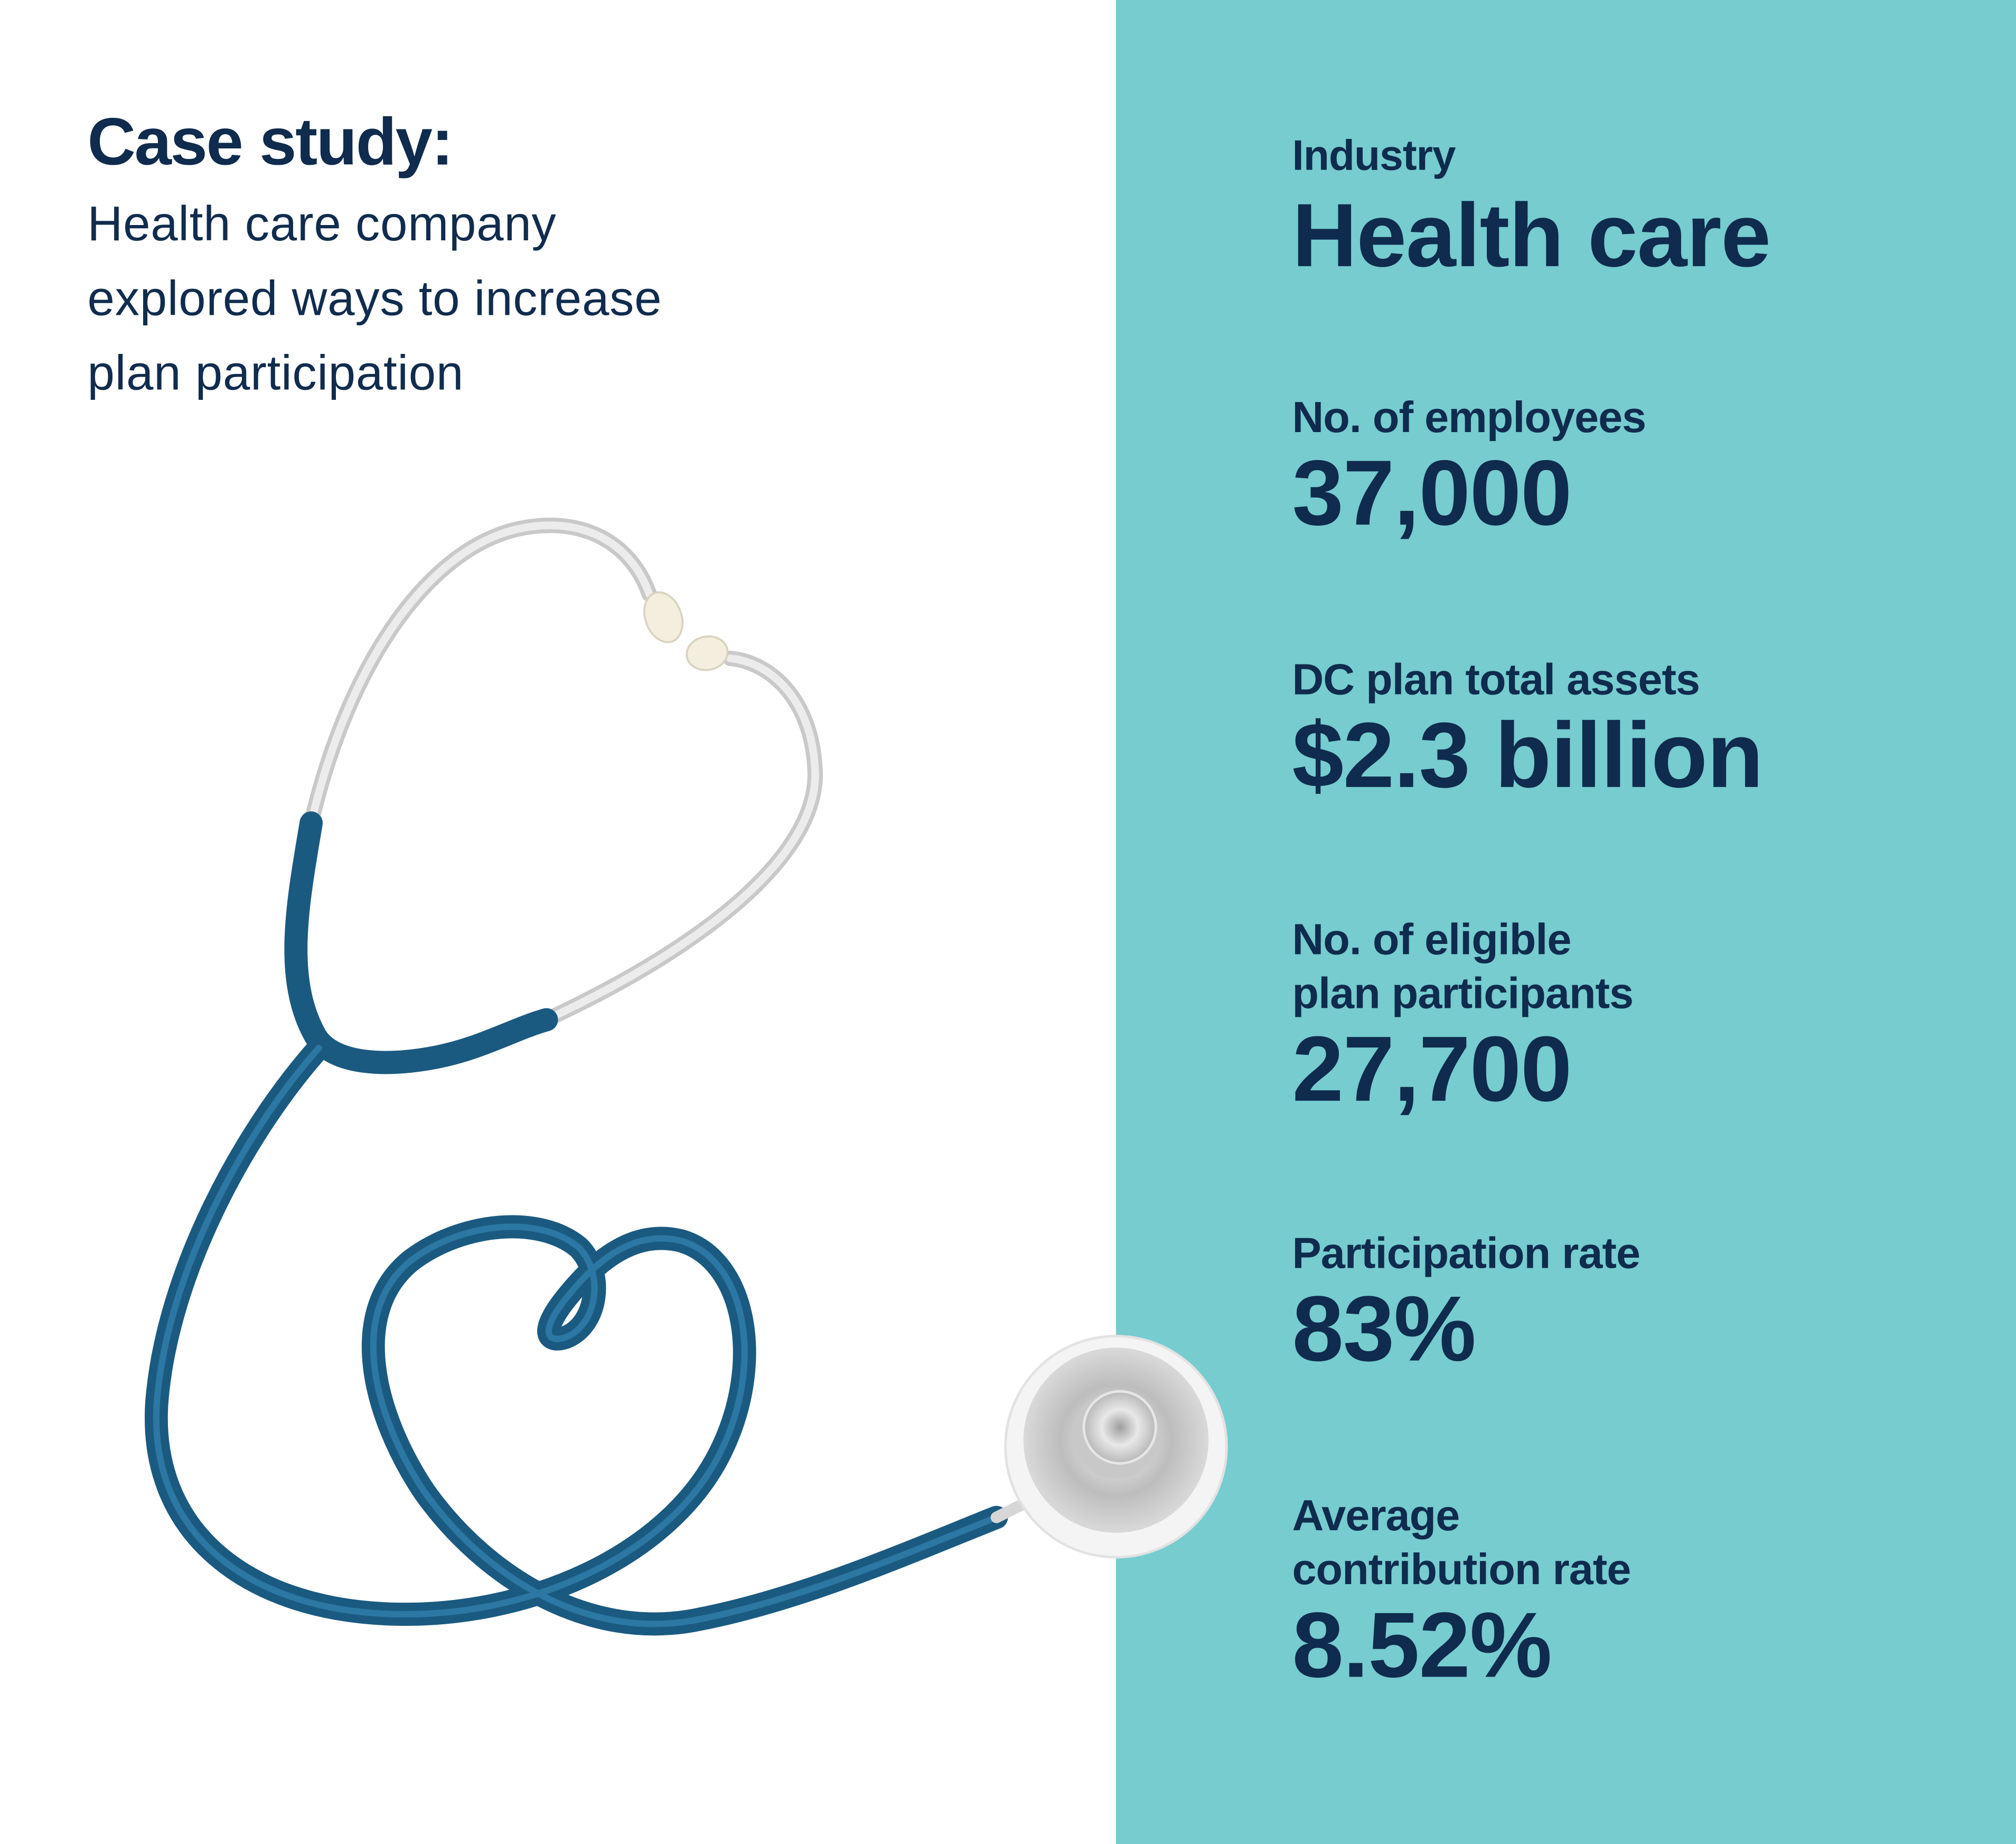 This screenshot has height=1844, width=2016. What do you see at coordinates (1116, 1446) in the screenshot?
I see `chest-piece` at bounding box center [1116, 1446].